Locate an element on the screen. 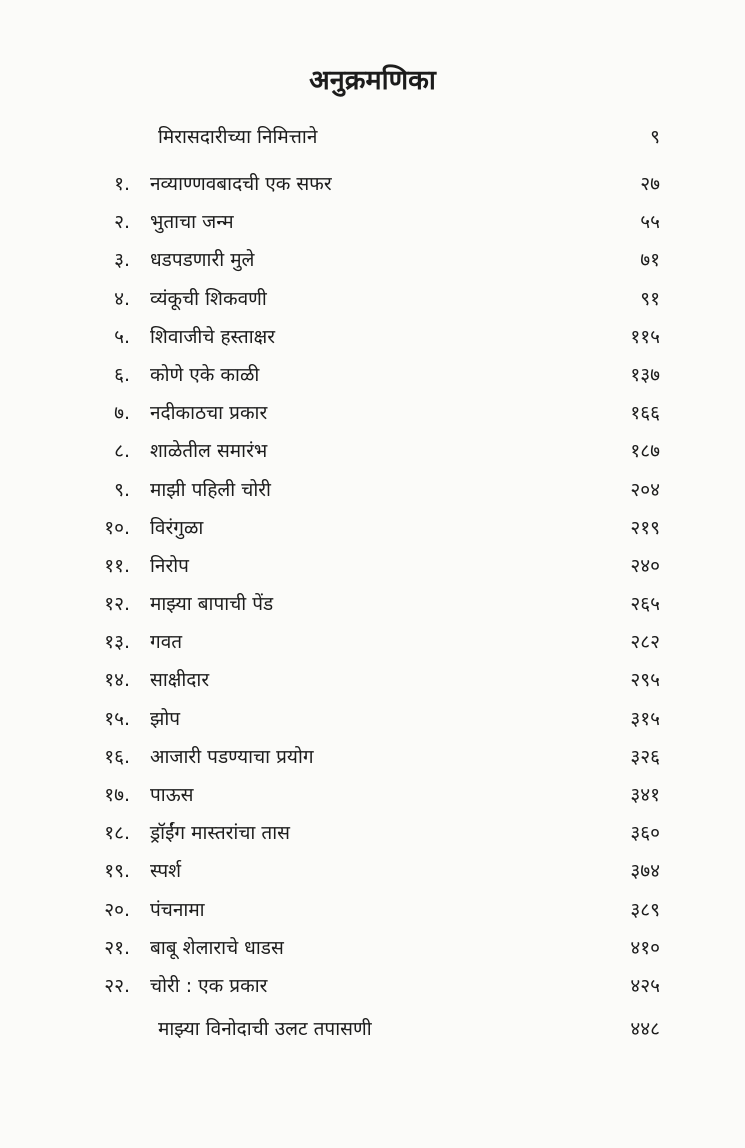 This screenshot has width=745, height=1148. toc-entry: १. नव्याण्णवबादची एक सफर २७ is located at coordinates (372, 184).